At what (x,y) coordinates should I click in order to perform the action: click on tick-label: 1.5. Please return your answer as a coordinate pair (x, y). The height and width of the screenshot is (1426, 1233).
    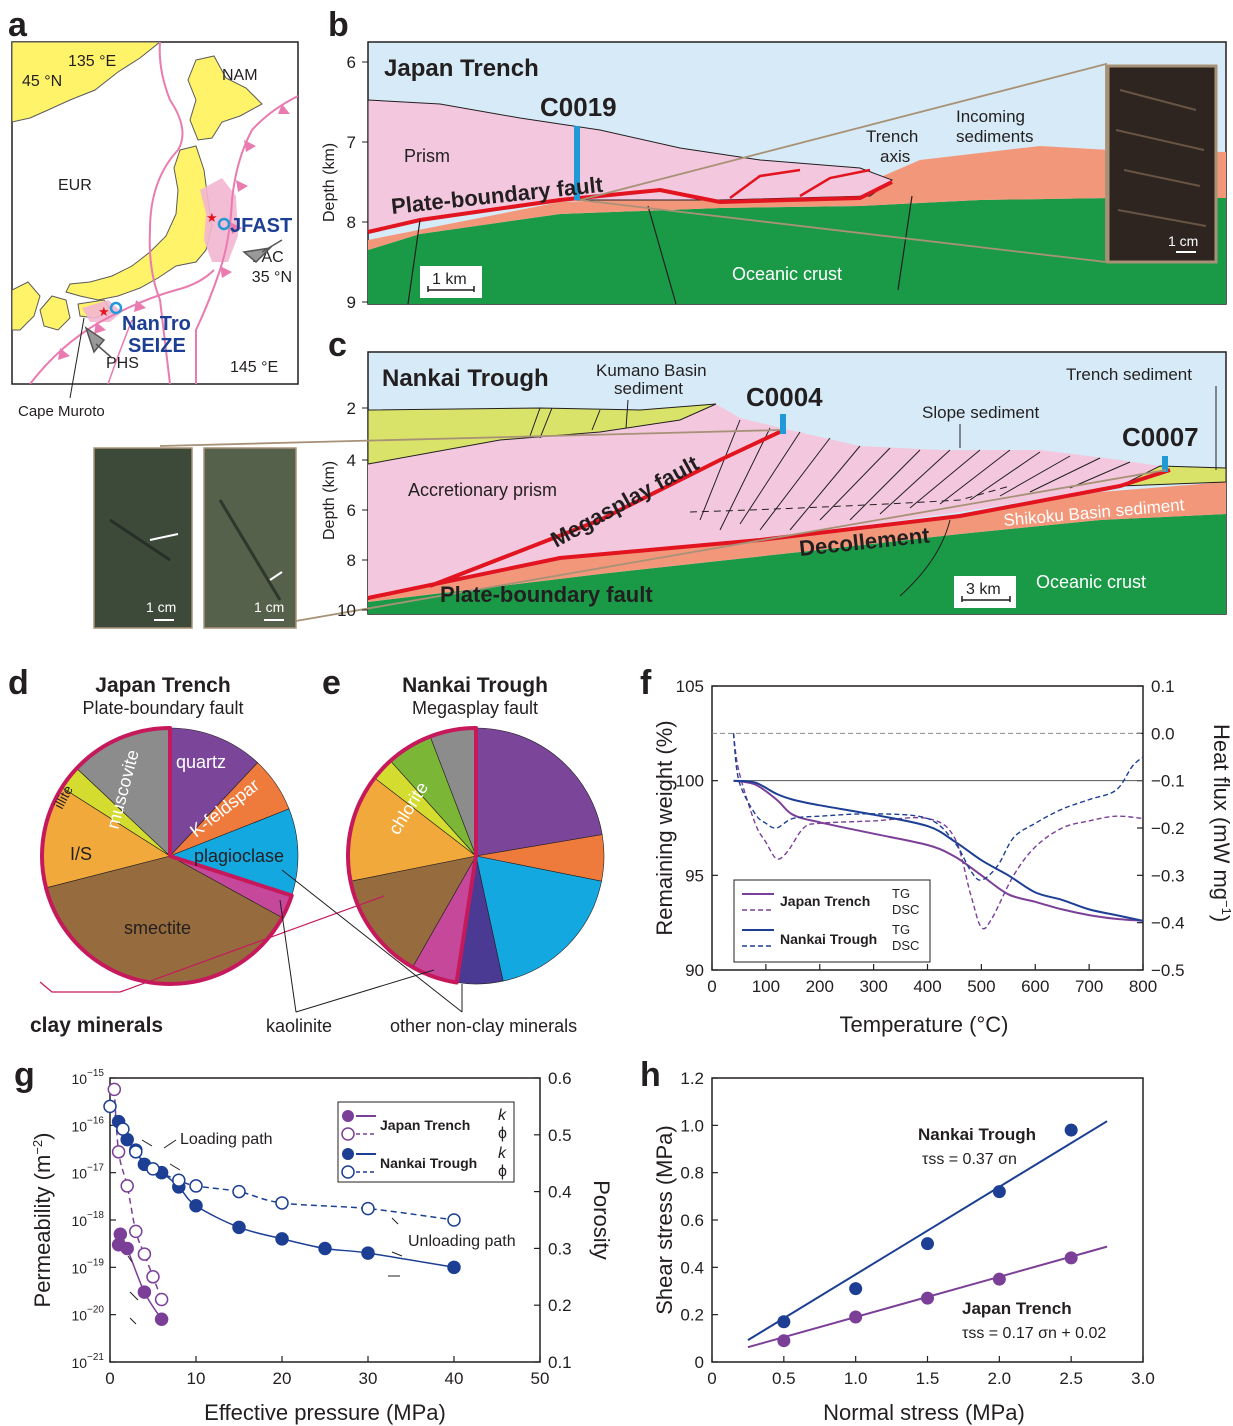
    Looking at the image, I should click on (928, 1378).